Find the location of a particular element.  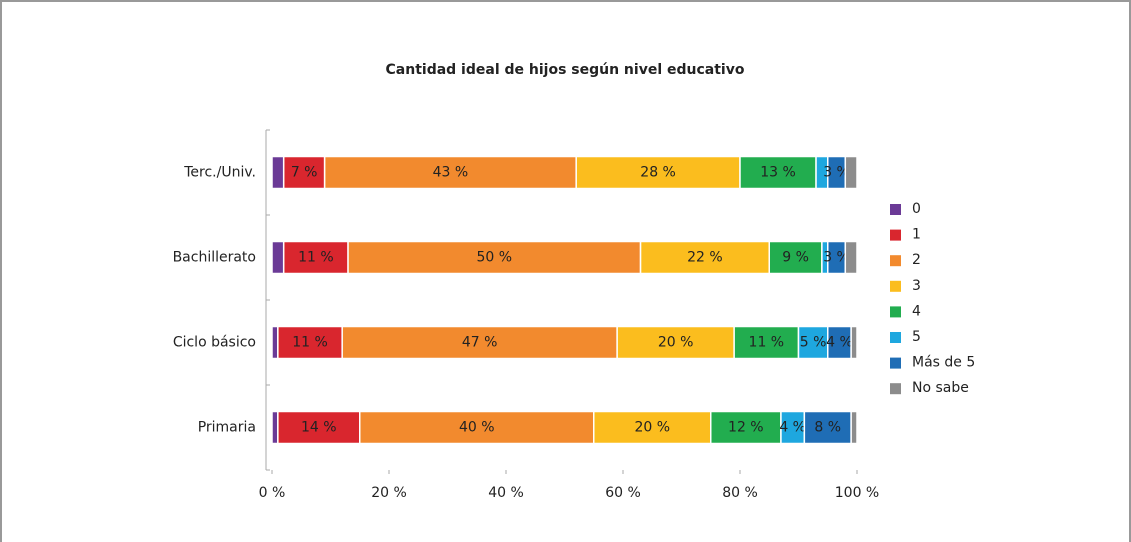

x-tick-label: 100 % is located at coordinates (857, 493).